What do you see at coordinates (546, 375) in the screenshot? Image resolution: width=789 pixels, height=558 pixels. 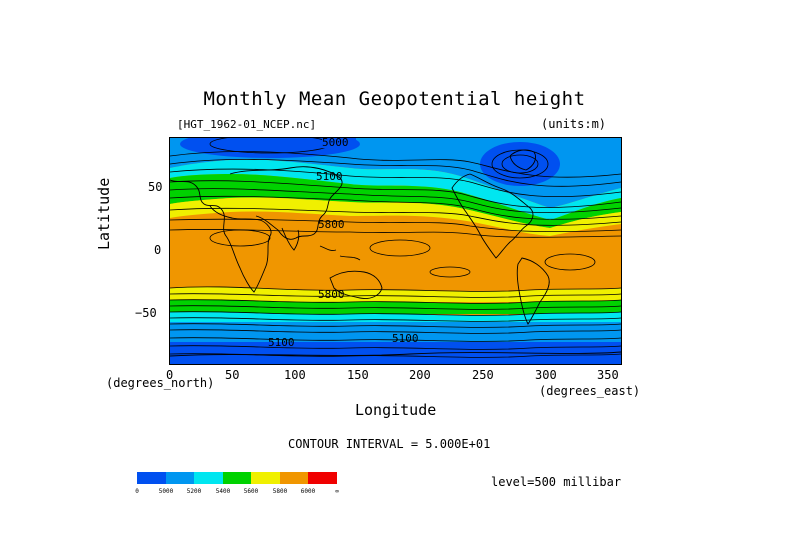 I see `x-tick-label-300: 300` at bounding box center [546, 375].